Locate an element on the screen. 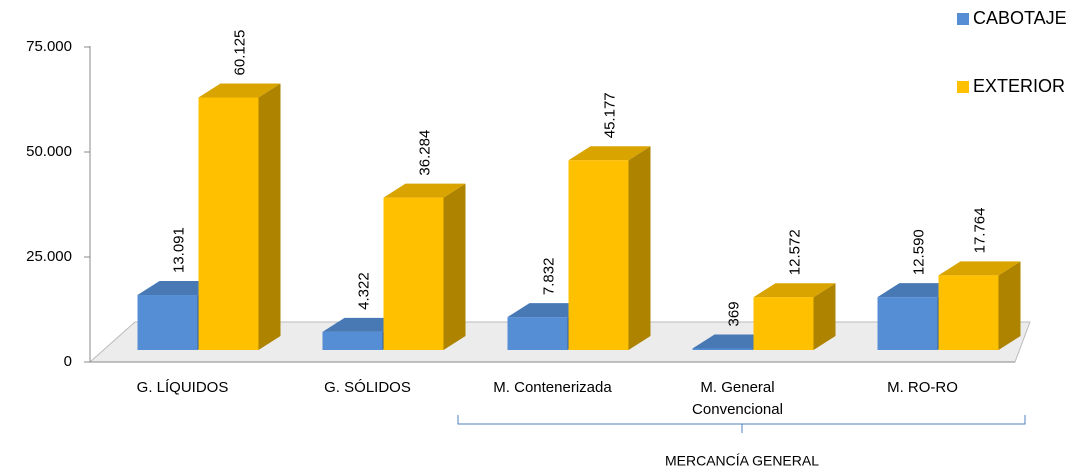 This screenshot has height=472, width=1091. value-label: 17.764 is located at coordinates (979, 231).